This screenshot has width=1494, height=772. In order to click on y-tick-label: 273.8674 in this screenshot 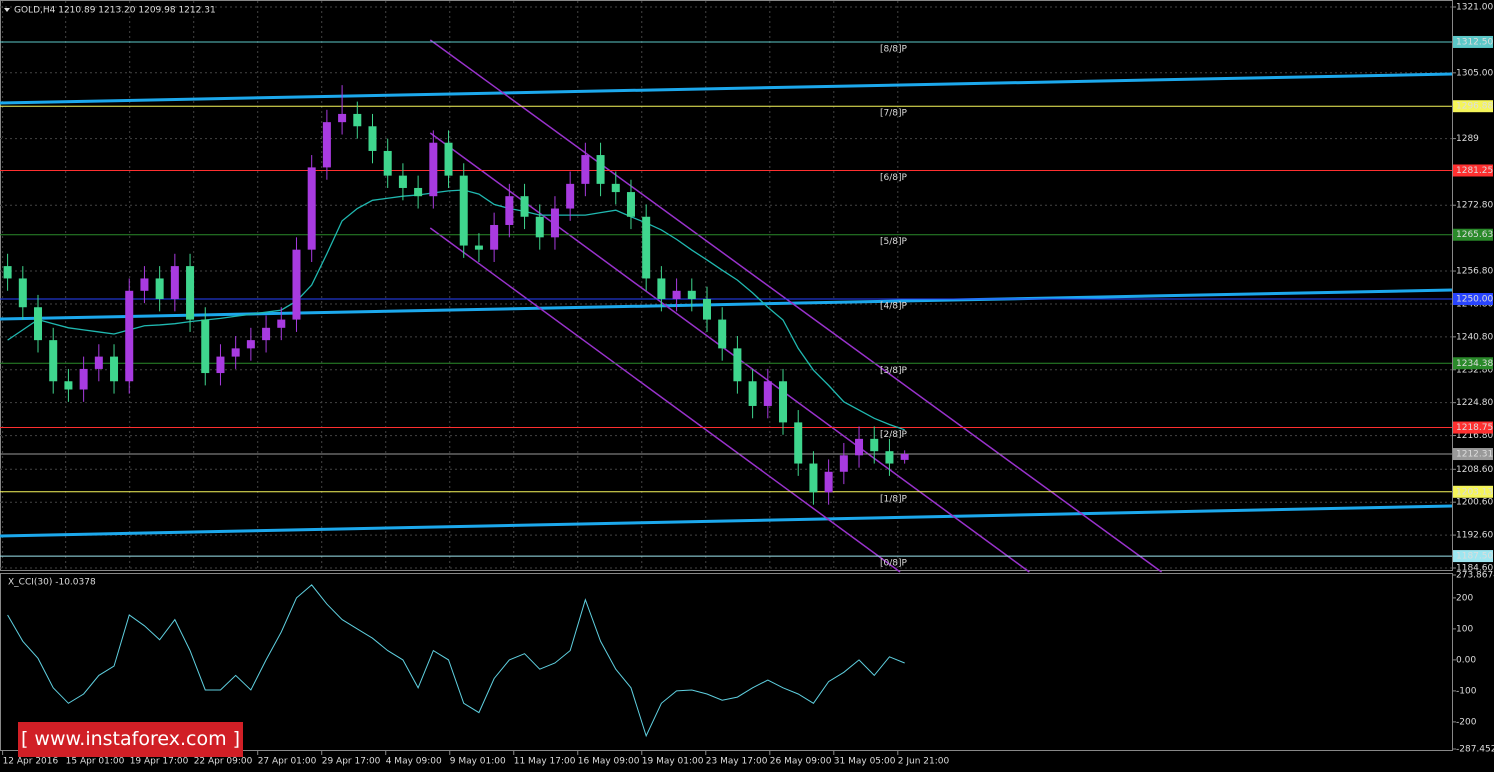, I will do `click(1475, 576)`.